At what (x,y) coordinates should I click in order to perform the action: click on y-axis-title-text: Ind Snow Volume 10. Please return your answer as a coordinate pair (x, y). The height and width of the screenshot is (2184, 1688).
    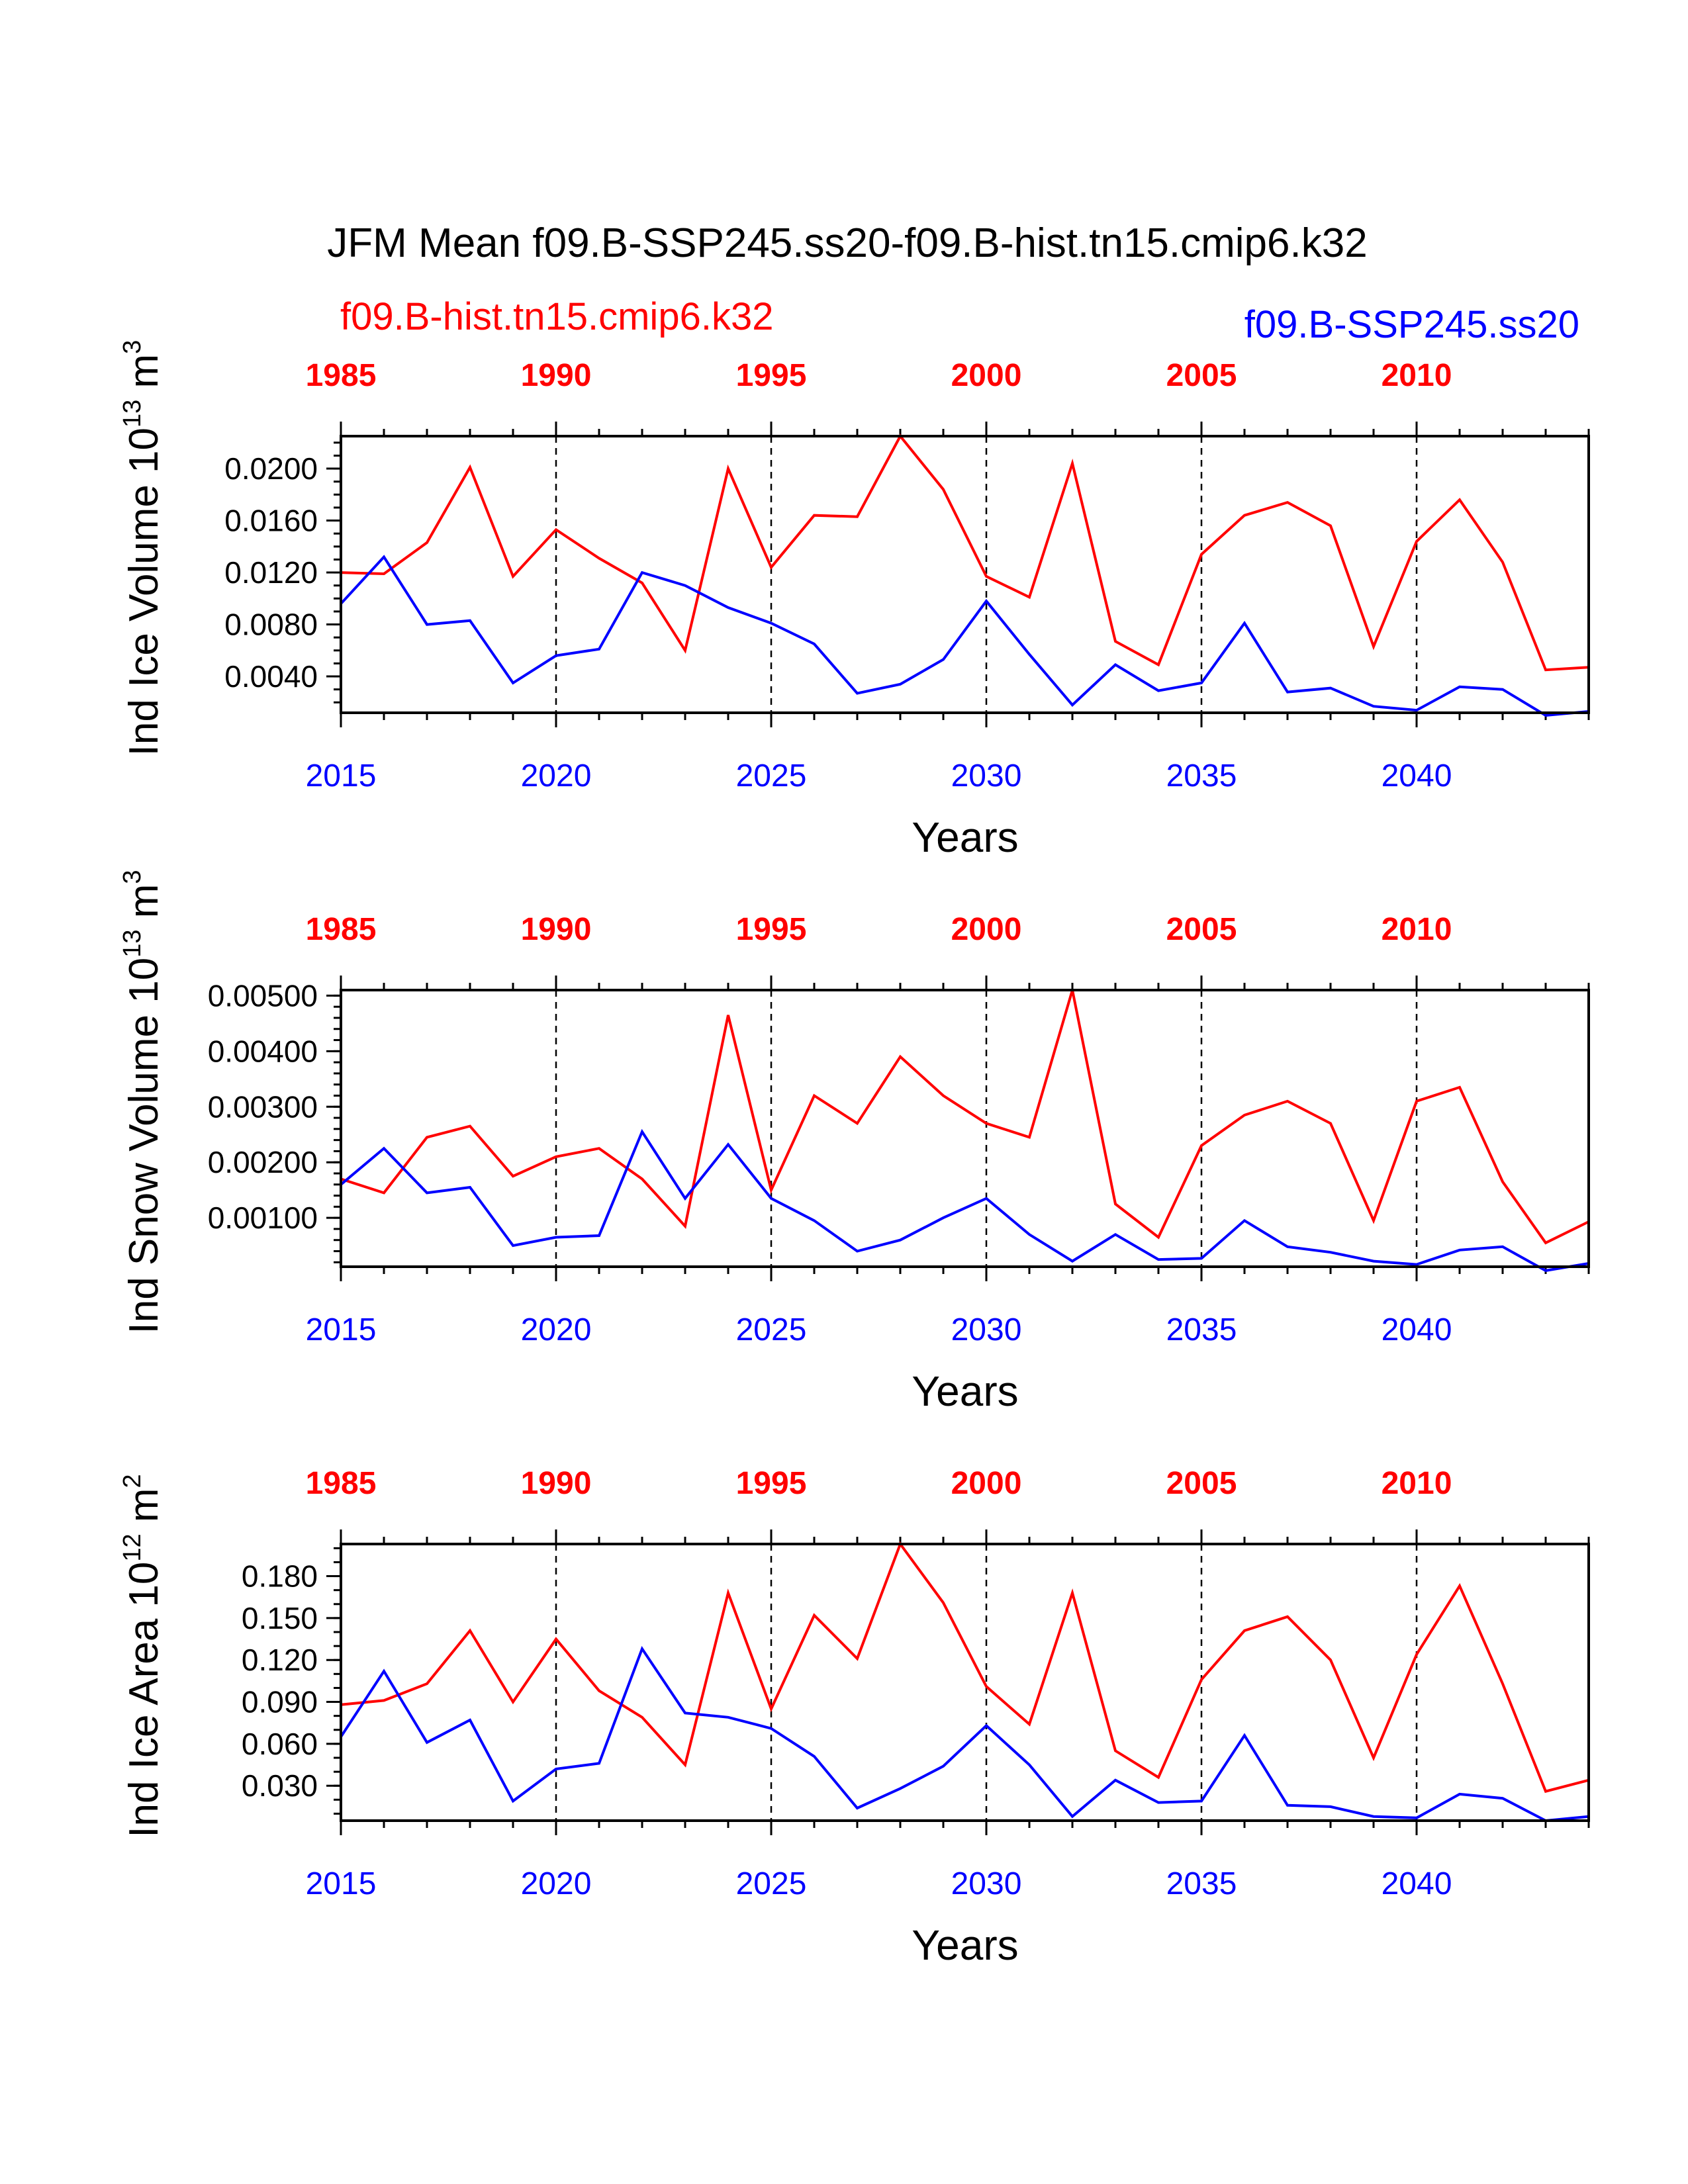
    Looking at the image, I should click on (144, 1146).